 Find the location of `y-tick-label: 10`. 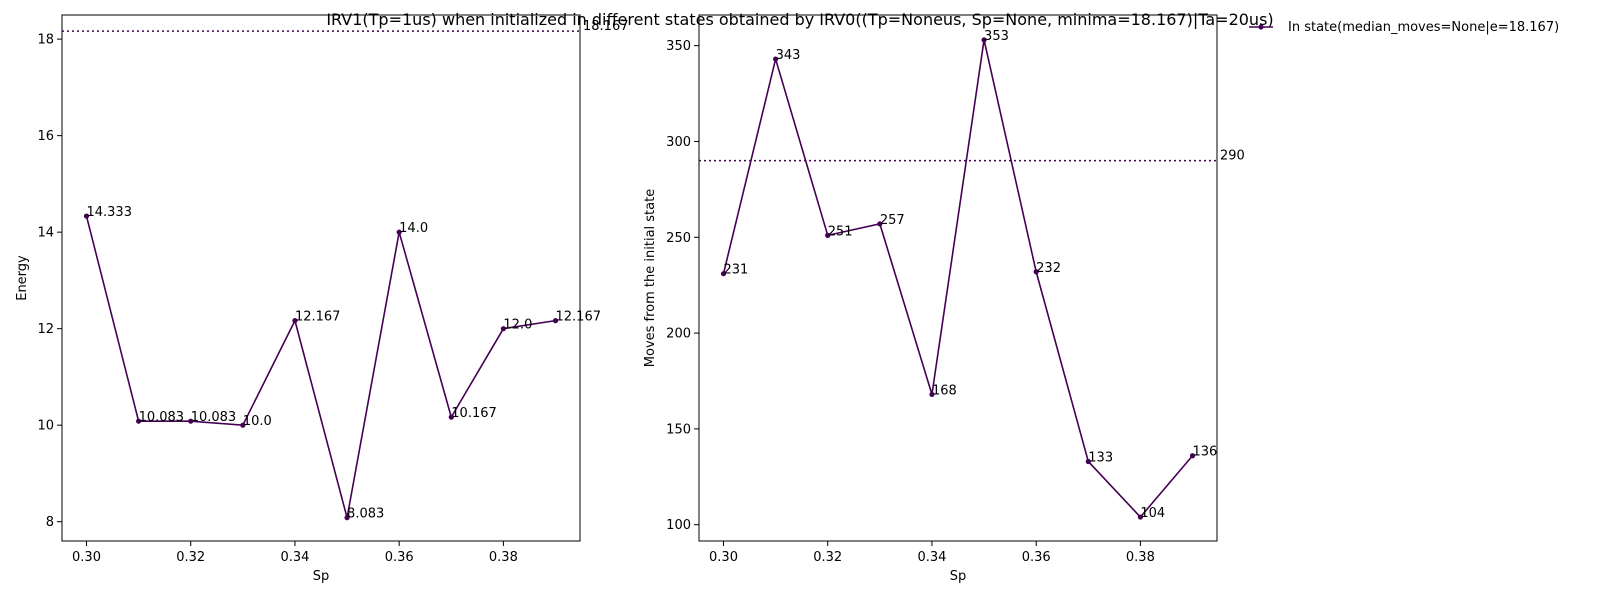

y-tick-label: 10 is located at coordinates (45, 426).